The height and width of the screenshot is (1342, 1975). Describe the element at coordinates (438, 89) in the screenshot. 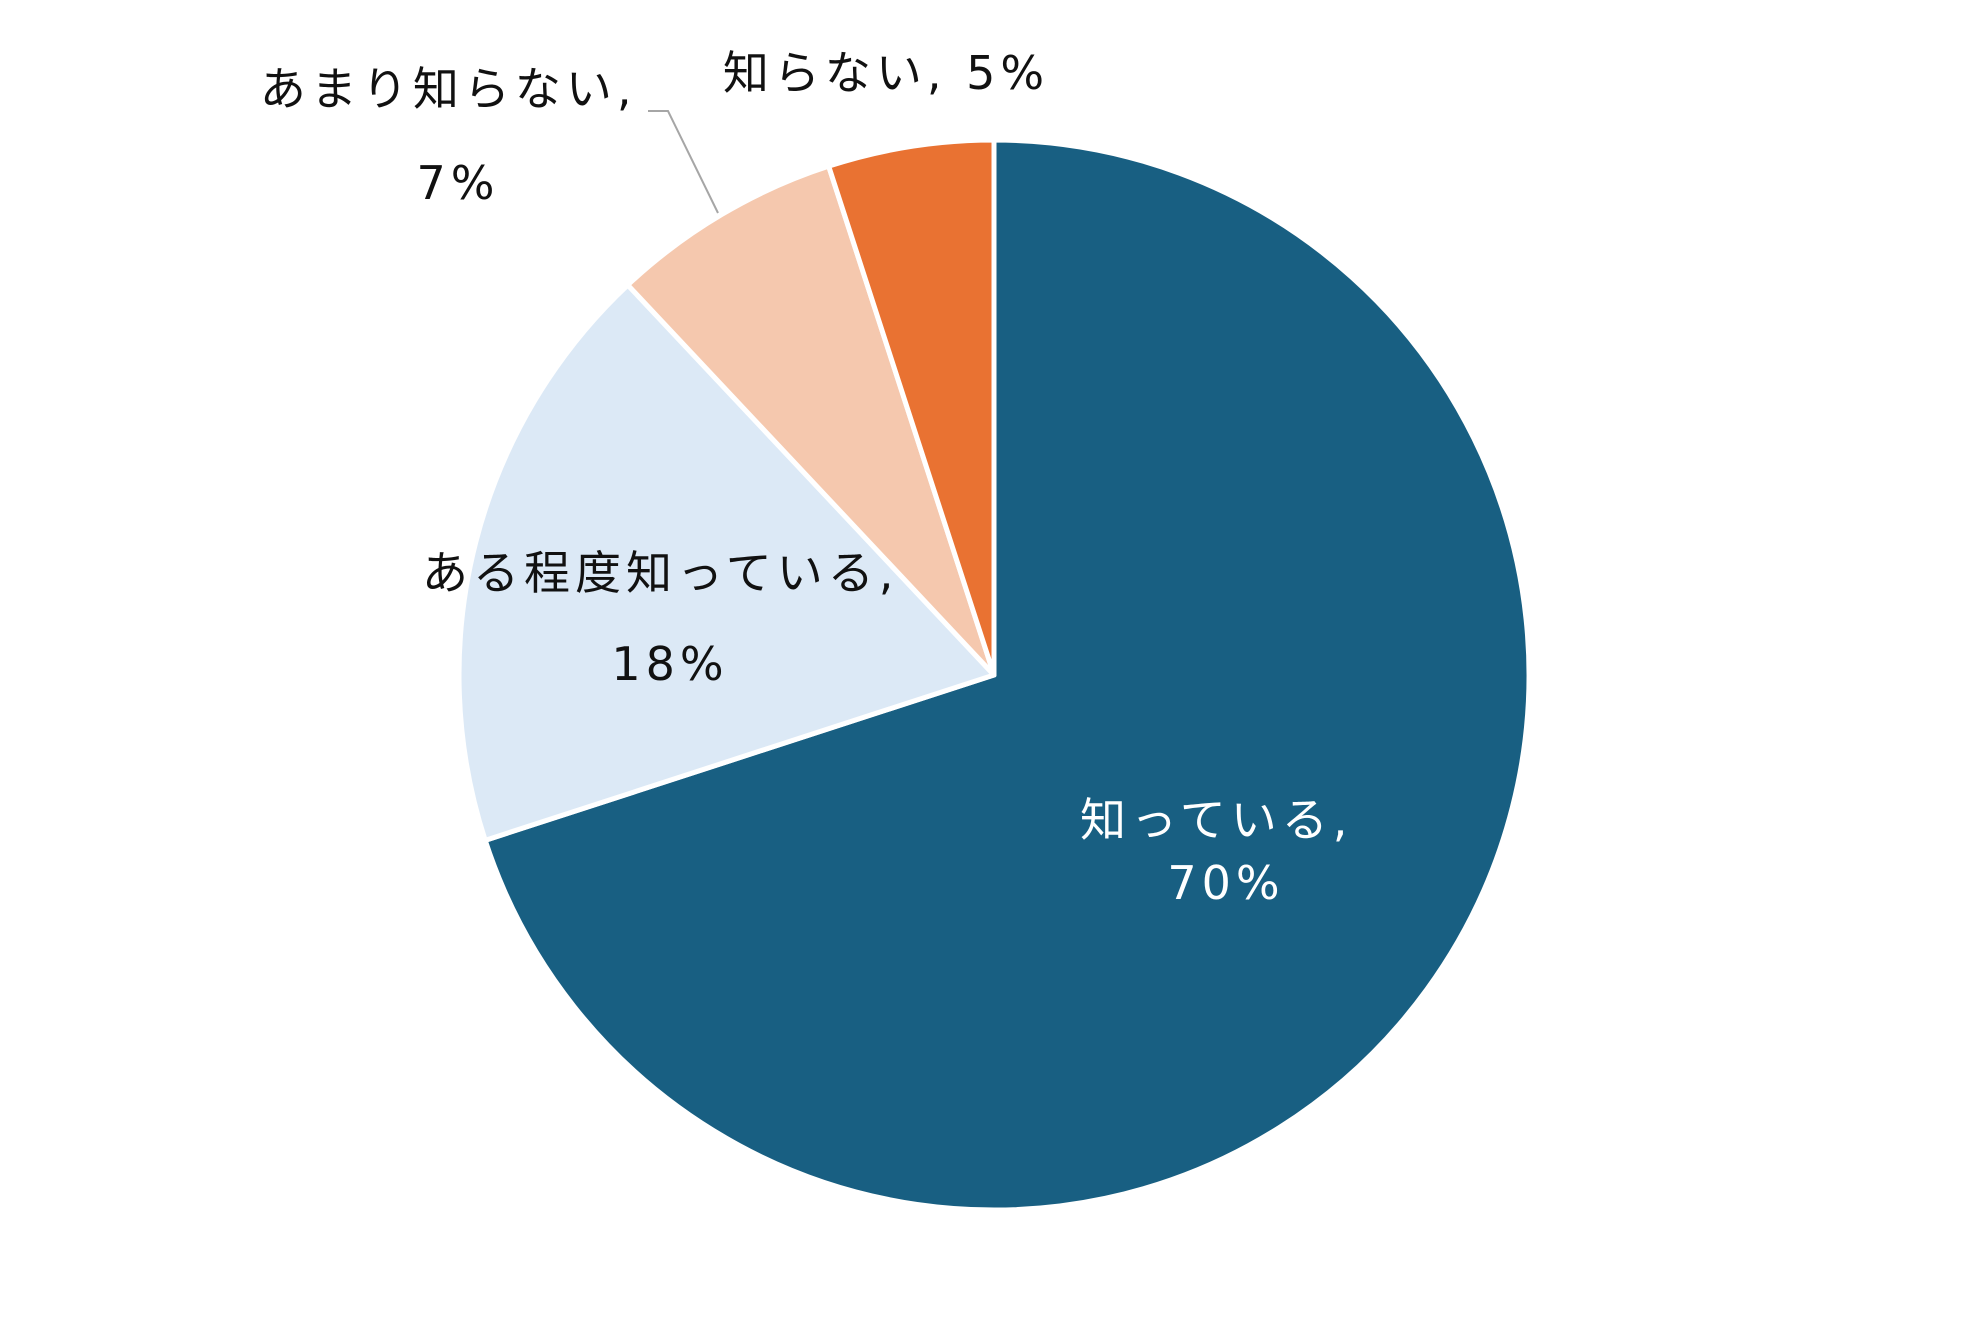

I see `category-label: あまり知らない` at that location.